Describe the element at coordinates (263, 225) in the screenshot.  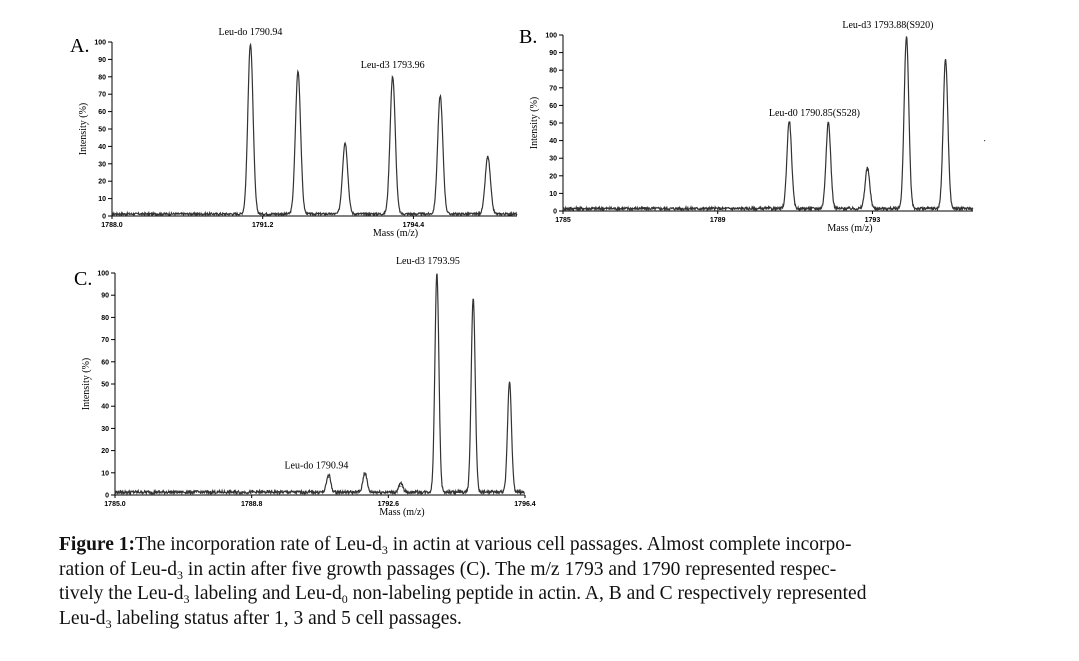
I see `x-tick-label: 1791.2` at that location.